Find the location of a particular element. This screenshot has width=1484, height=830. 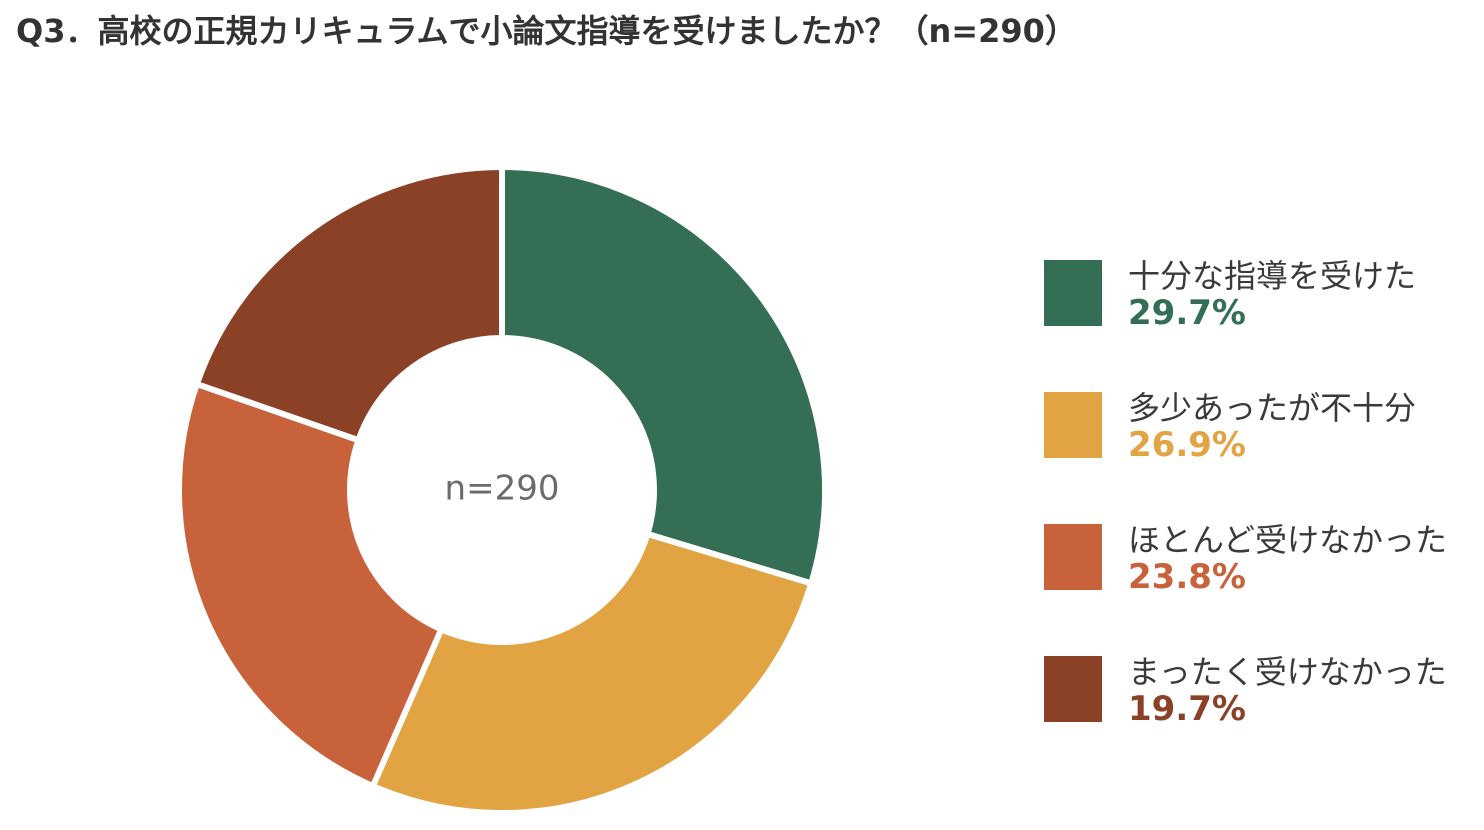

legend-item: 多少あったが不十分 26.9% is located at coordinates (1259, 426).